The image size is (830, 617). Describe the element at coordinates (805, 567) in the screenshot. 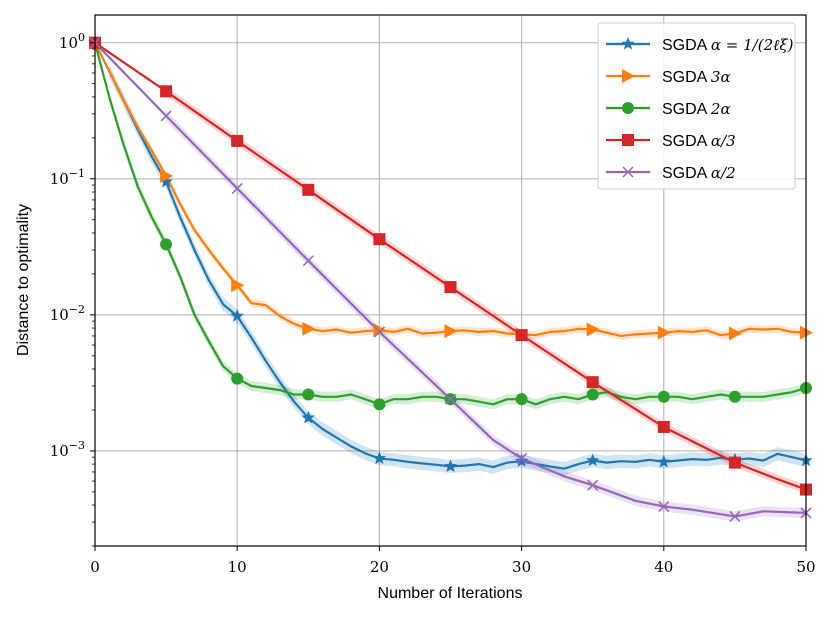

I see `x-tick-label: 50` at that location.